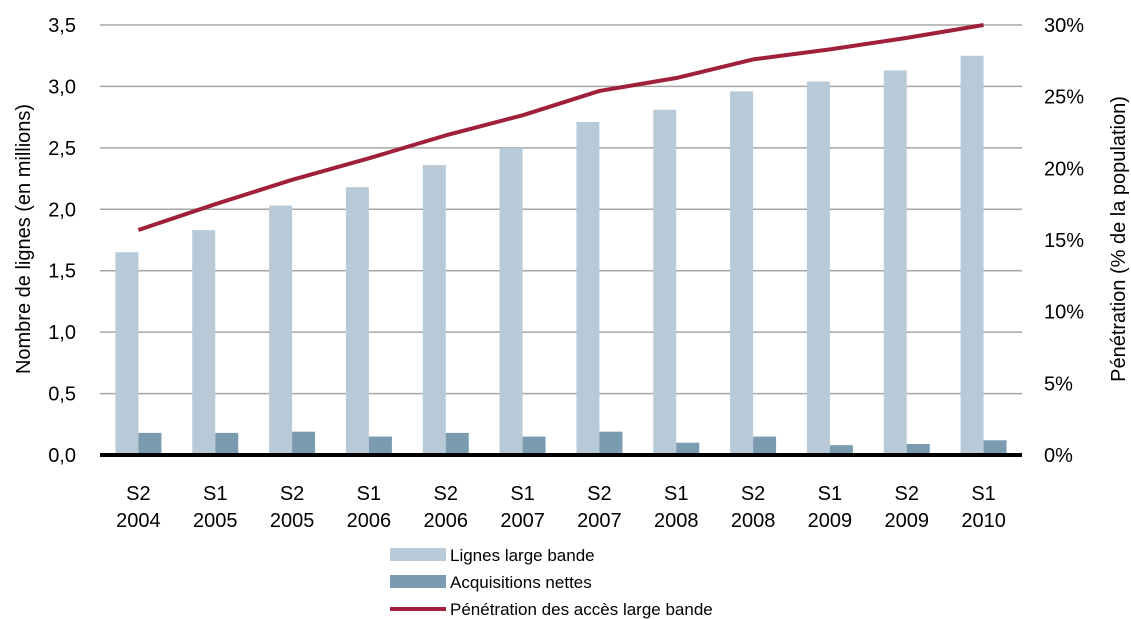 This screenshot has height=619, width=1131. Describe the element at coordinates (983, 521) in the screenshot. I see `x-tick-label-year: 2010` at that location.